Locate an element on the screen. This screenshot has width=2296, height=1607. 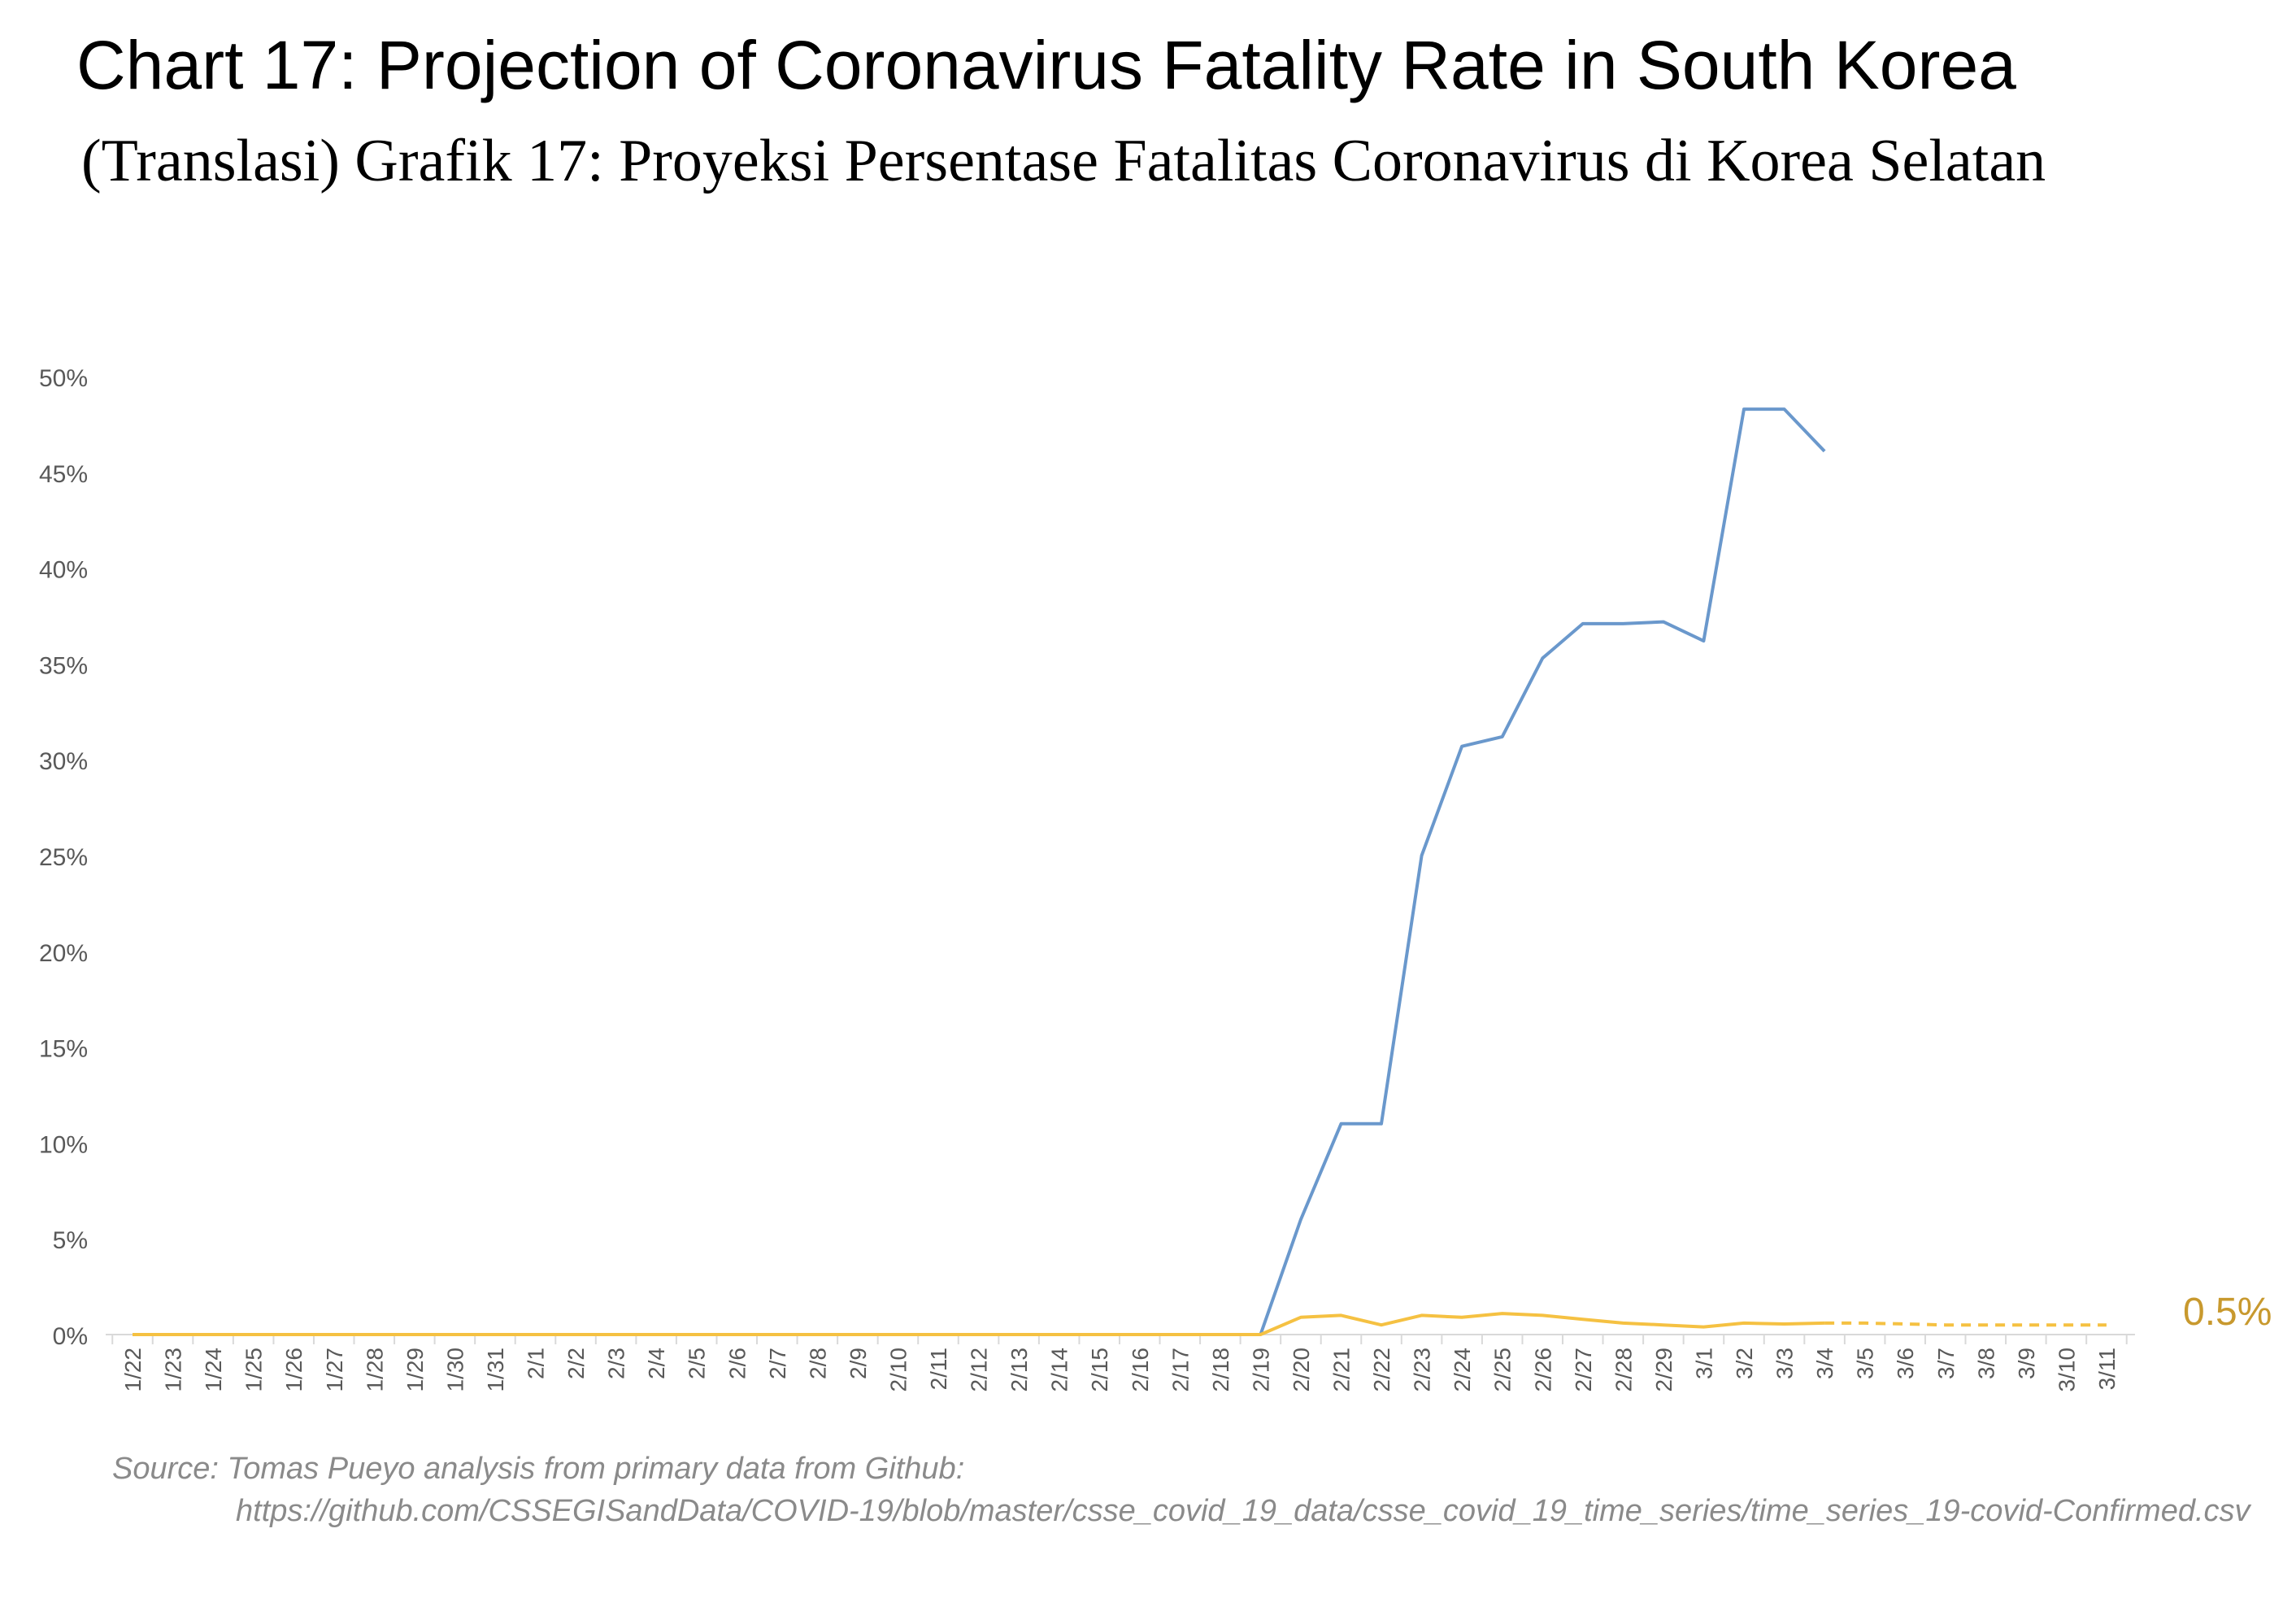
x-tick-label: 2/9 is located at coordinates (858, 1363).